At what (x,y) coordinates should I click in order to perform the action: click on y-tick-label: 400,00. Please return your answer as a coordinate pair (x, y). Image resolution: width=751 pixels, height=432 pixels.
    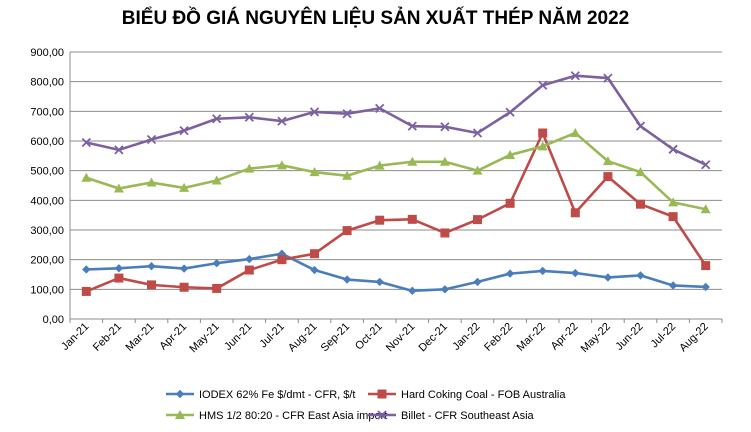
    Looking at the image, I should click on (47, 201).